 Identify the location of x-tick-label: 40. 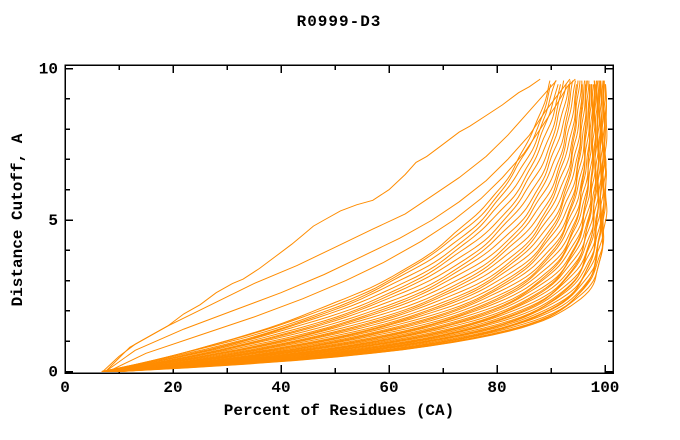
(280, 388).